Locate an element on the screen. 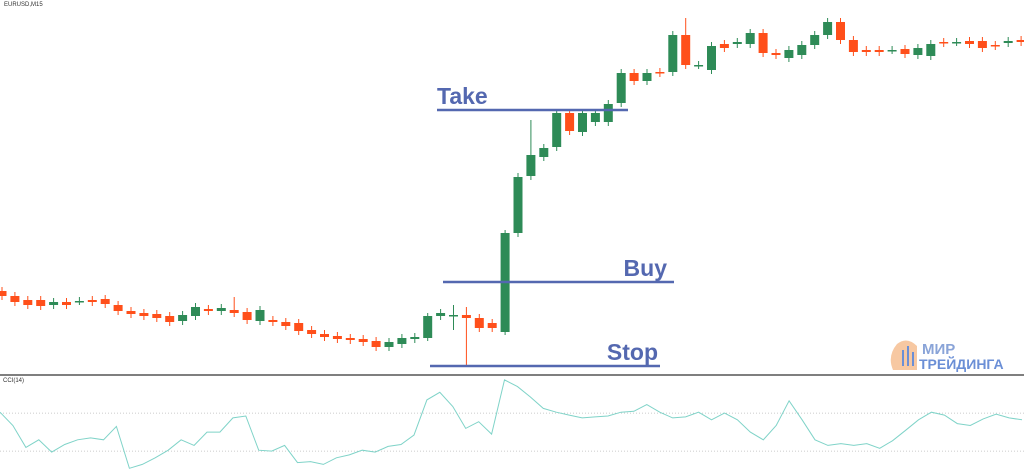  logo-text: МИР is located at coordinates (938, 349).